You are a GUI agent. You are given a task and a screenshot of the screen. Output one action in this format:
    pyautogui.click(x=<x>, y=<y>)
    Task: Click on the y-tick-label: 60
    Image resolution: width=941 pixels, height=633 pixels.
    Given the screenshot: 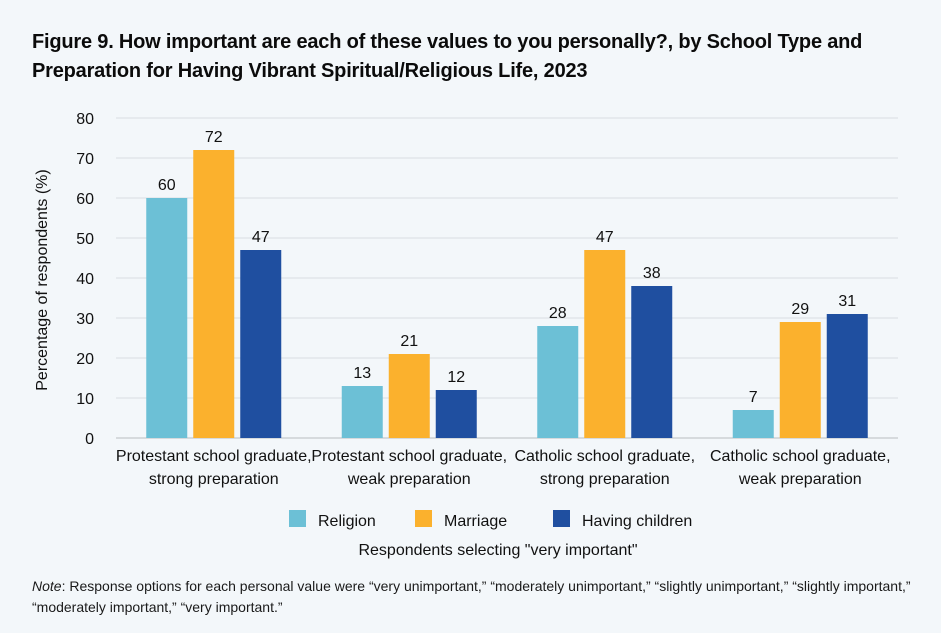 What is the action you would take?
    pyautogui.click(x=85, y=199)
    